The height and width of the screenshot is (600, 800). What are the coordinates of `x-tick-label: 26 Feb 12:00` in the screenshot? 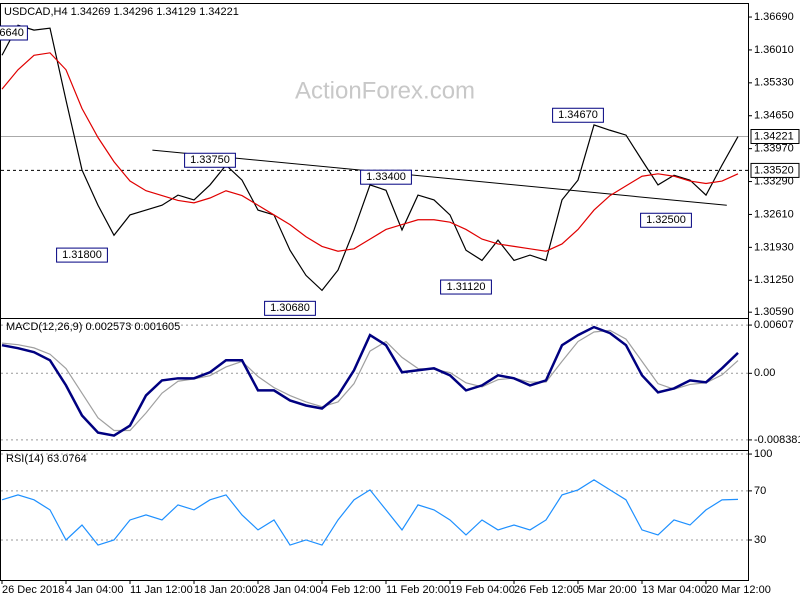 It's located at (546, 590).